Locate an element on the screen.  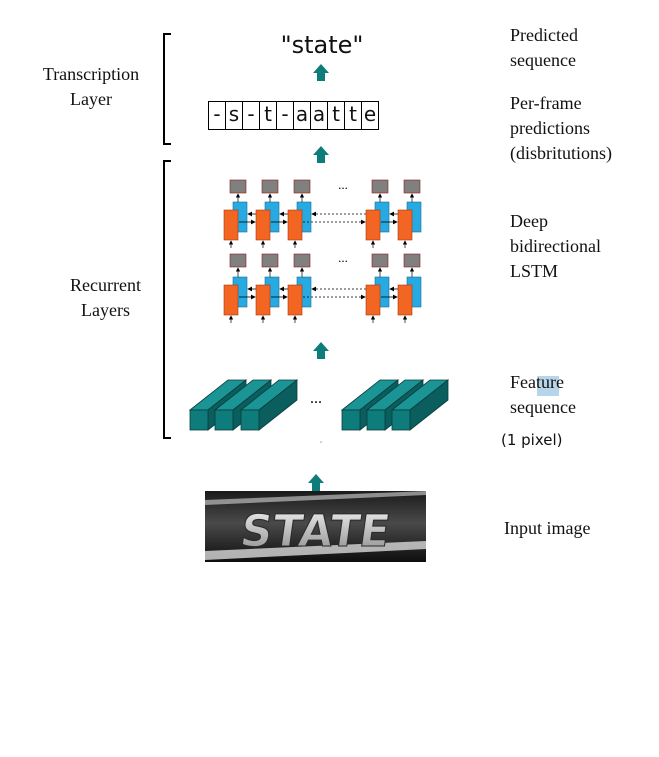
input-image: STATE is located at coordinates (315, 526).